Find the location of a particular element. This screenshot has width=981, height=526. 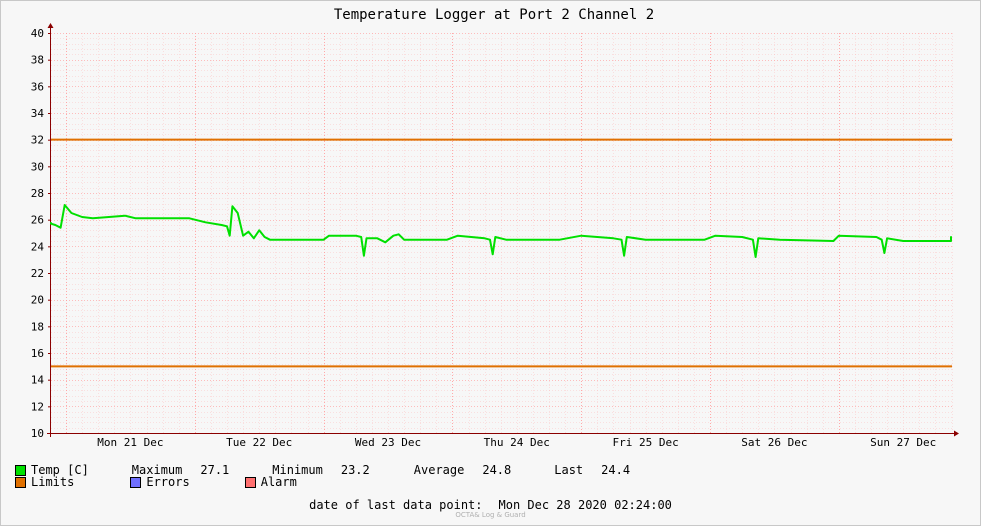

x-tick-label: Thu 24 Dec is located at coordinates (517, 442).